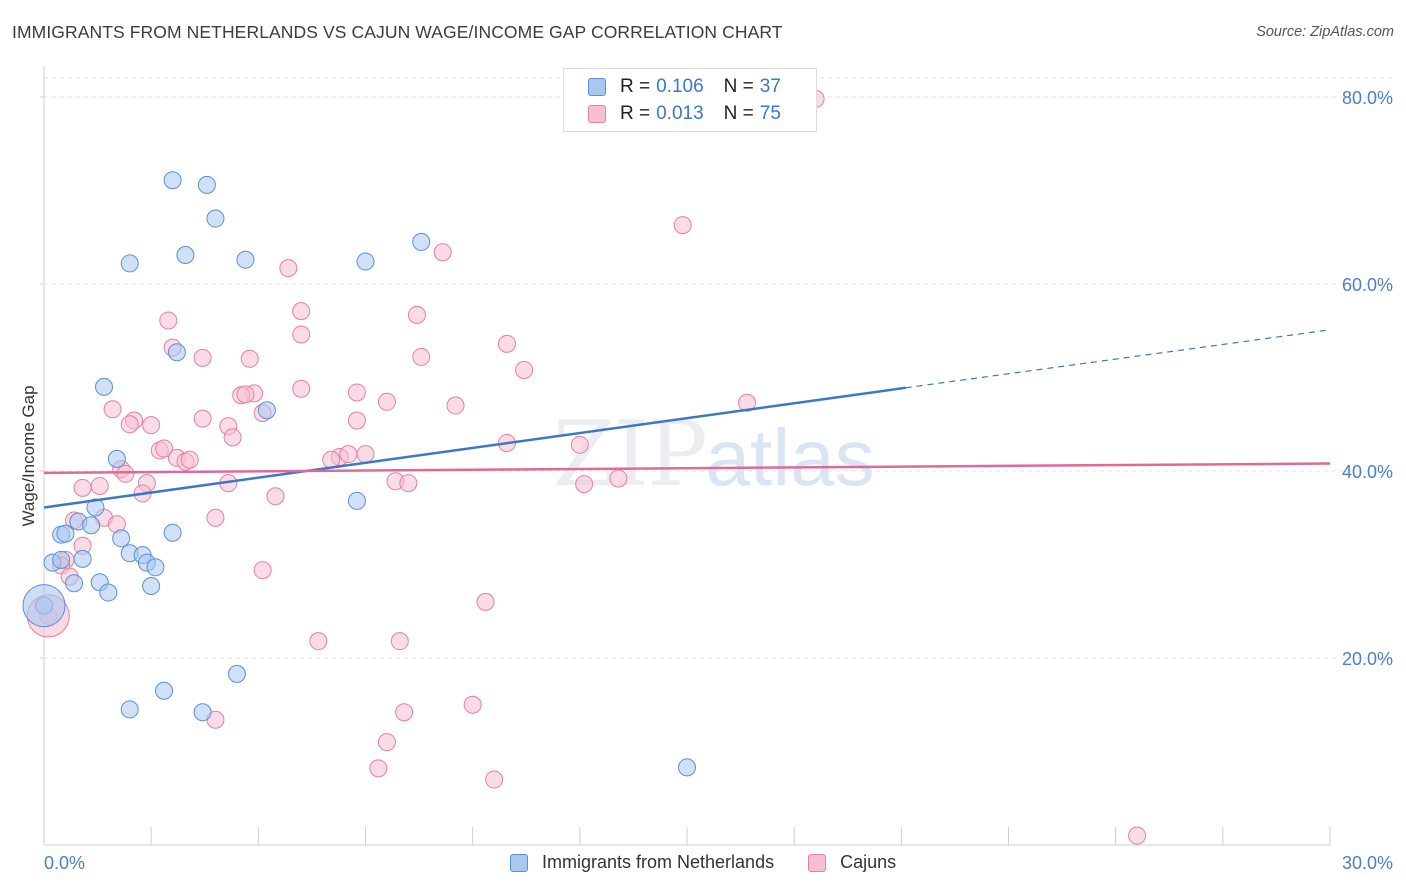 This screenshot has width=1406, height=892. What do you see at coordinates (680, 113) in the screenshot?
I see `r-value: 0.013` at bounding box center [680, 113].